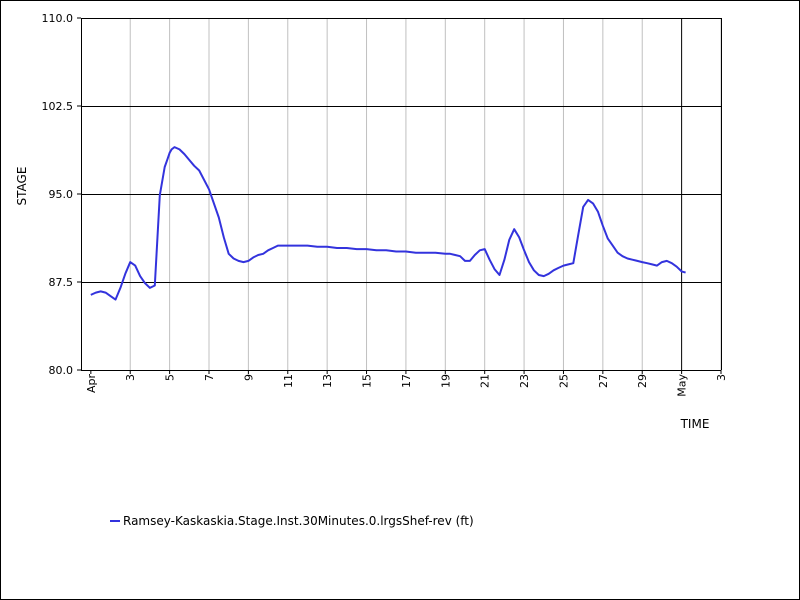 This screenshot has height=600, width=800. I want to click on x-tick-labels: Apr 3 5 7 9 11 13 15 17 19 21 23 25 27 29 May 3, so click(406, 383).